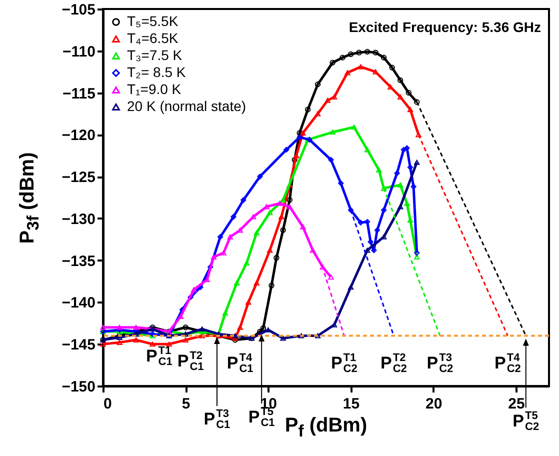 The width and height of the screenshot is (559, 456). Describe the element at coordinates (434, 404) in the screenshot. I see `x-tick-label: 20` at that location.